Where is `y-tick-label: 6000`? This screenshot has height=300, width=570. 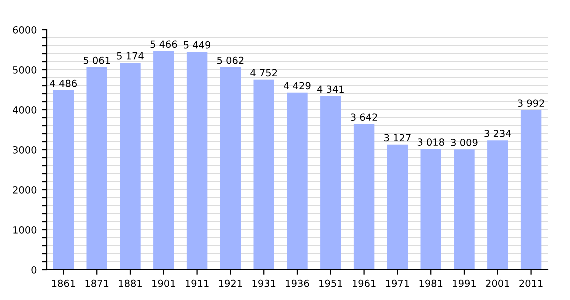
y-tick-label: 6000 is located at coordinates (25, 30).